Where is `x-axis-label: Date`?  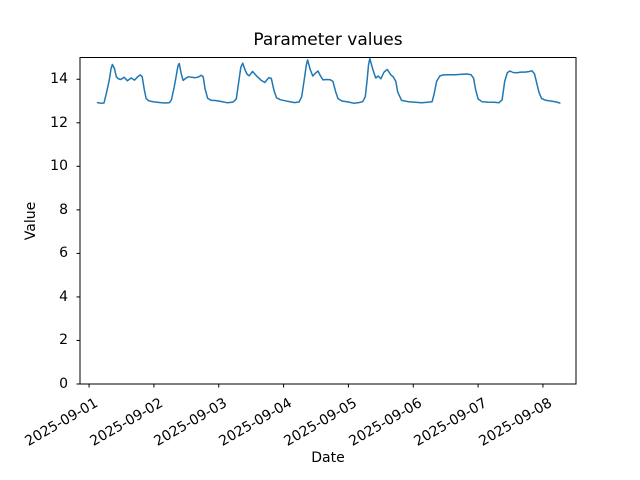 x-axis-label: Date is located at coordinates (328, 458).